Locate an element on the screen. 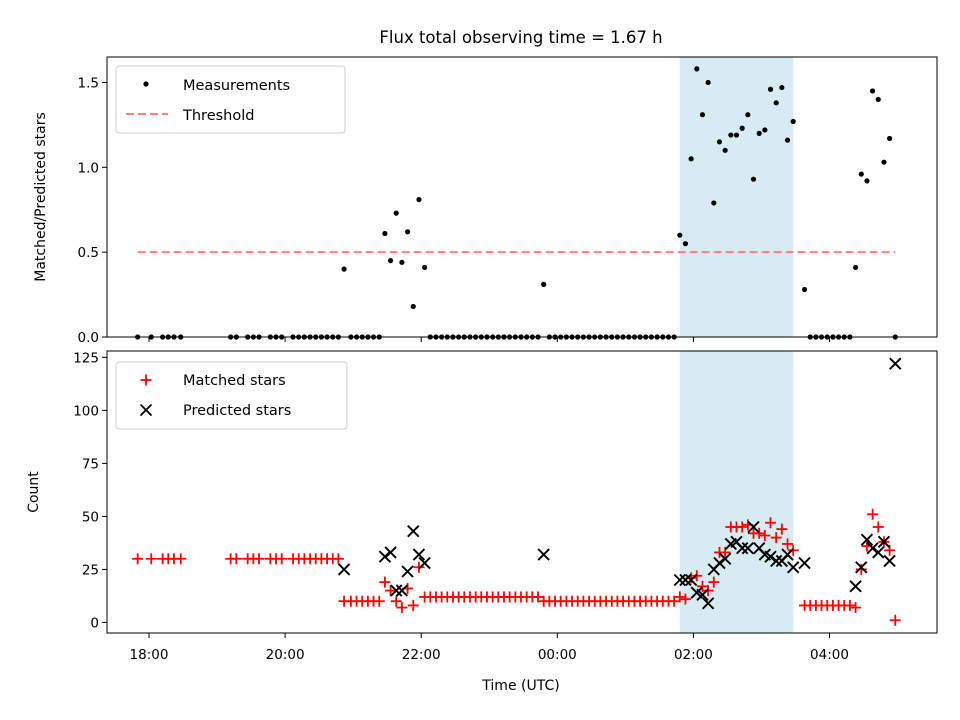 The image size is (960, 720). top-highlight-span is located at coordinates (736, 197).